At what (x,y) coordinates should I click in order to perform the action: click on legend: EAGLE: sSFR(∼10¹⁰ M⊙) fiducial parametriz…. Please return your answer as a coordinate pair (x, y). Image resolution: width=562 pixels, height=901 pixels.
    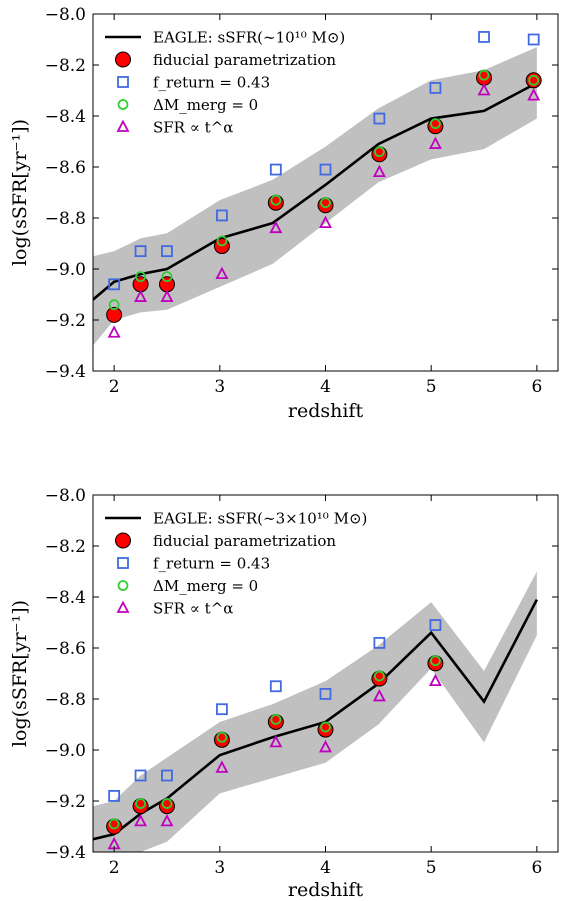
    Looking at the image, I should click on (225, 83).